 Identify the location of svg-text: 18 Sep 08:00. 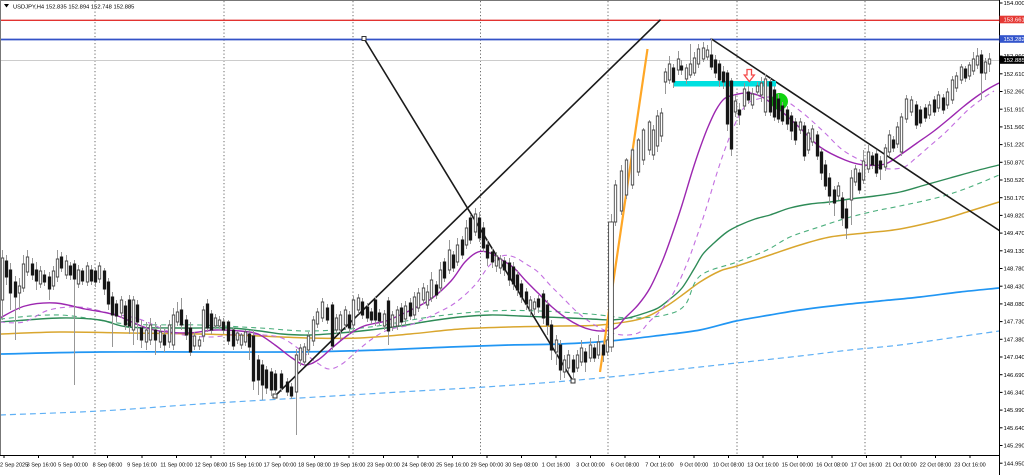
(314, 466).